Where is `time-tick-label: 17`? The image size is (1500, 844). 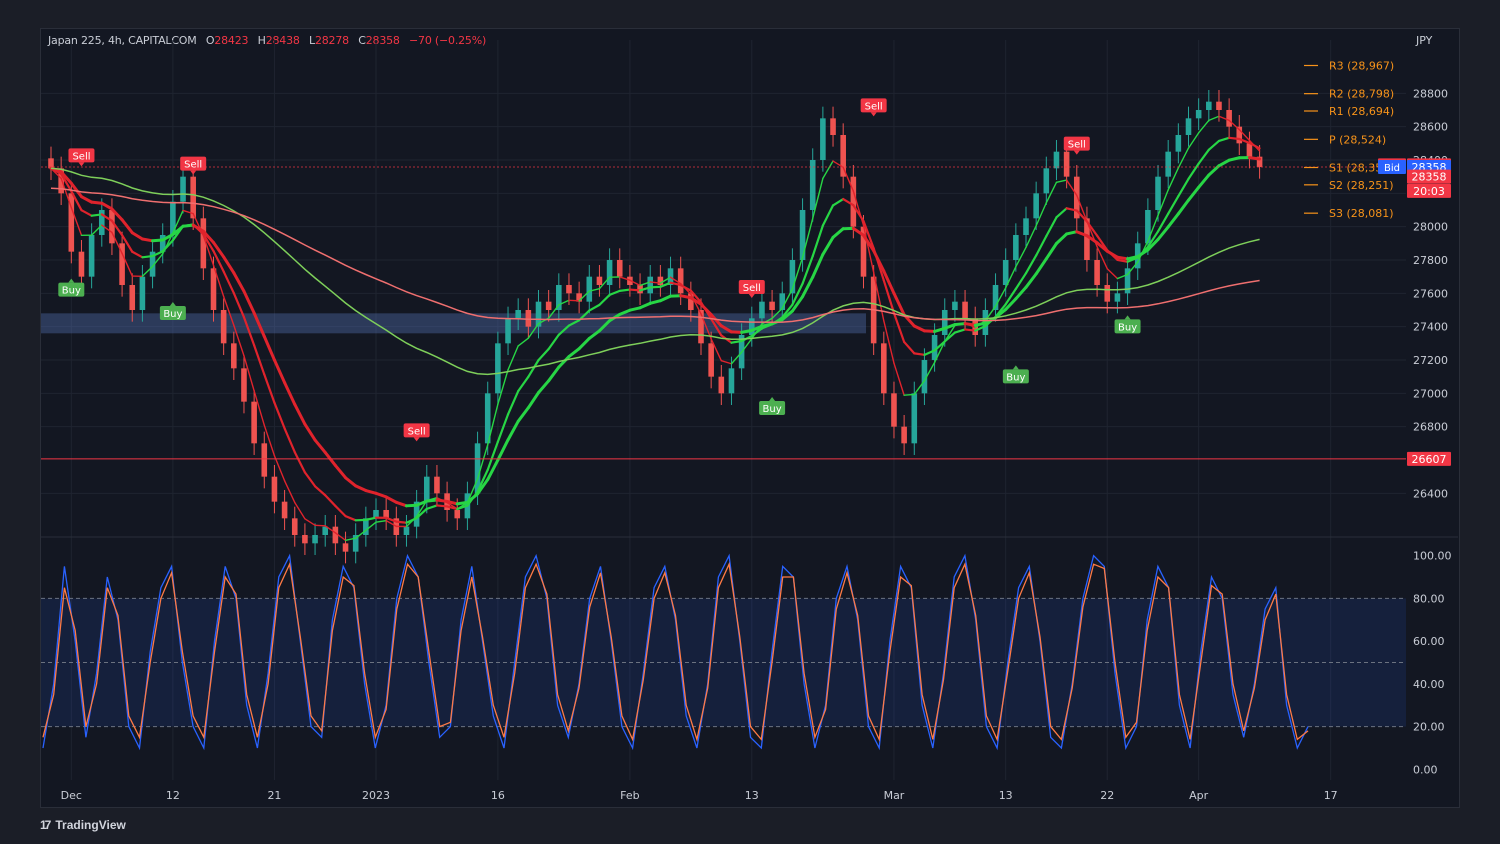
time-tick-label: 17 is located at coordinates (1331, 795).